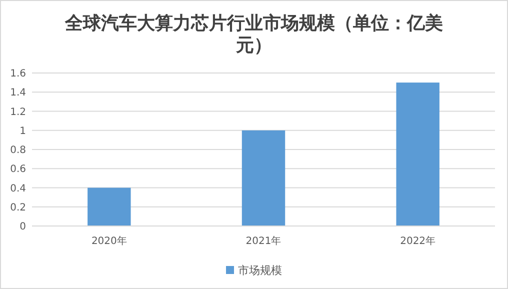  I want to click on y-tick-label: 0.8, so click(18, 150).